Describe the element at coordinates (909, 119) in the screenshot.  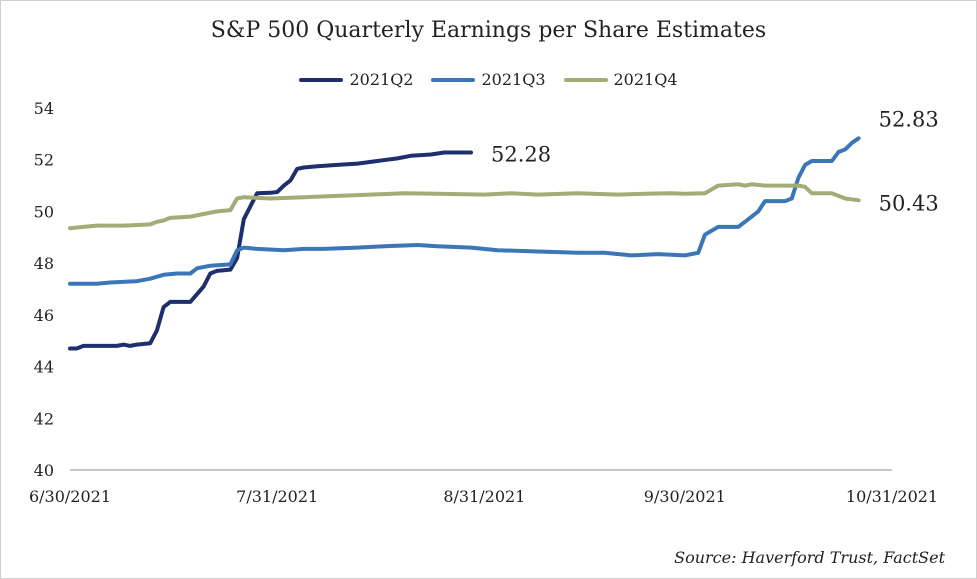
I see `end-value-label-2021Q3: 52.83` at that location.